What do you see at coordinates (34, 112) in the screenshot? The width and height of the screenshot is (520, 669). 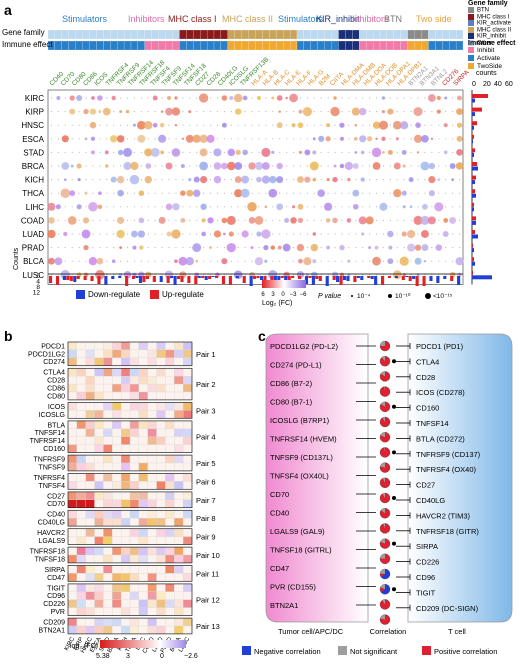 I see `cancer-label: KIRP` at bounding box center [34, 112].